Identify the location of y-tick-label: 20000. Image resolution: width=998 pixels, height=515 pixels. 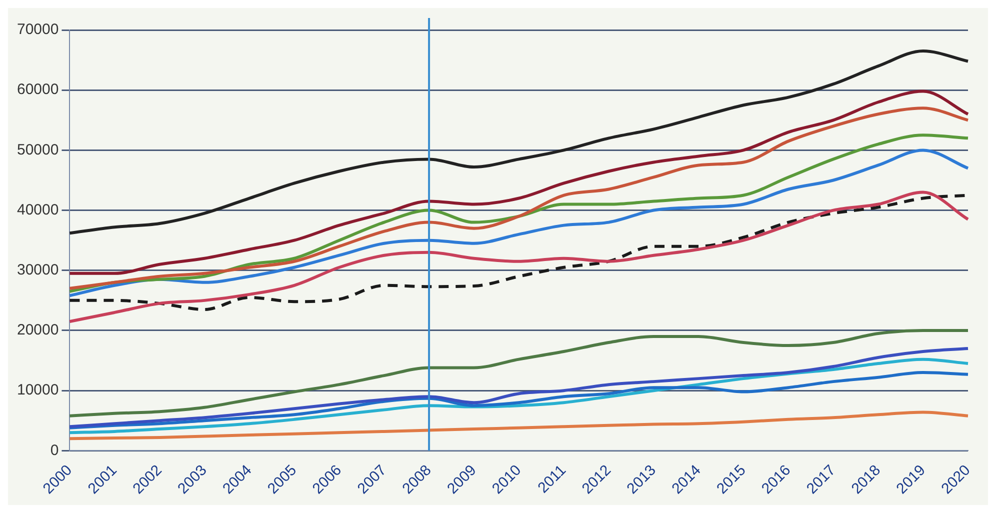
(37, 330).